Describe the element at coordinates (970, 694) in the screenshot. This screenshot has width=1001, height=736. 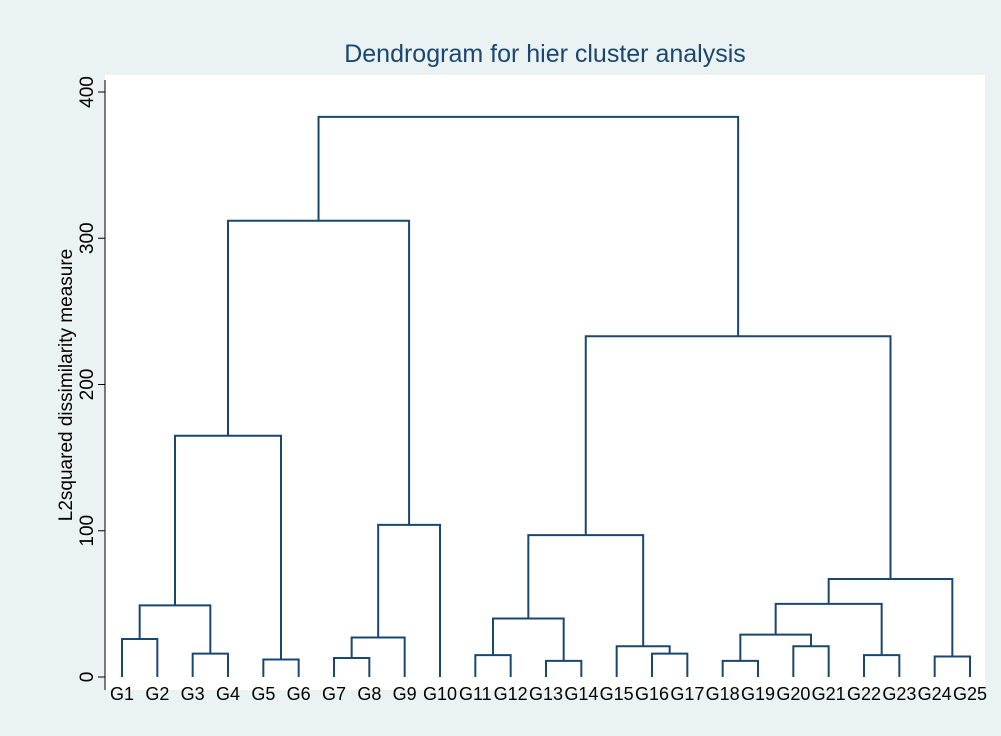
I see `leaf-label: G25` at that location.